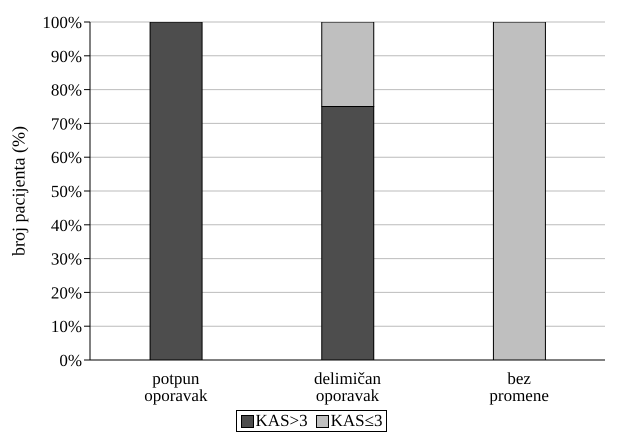 The height and width of the screenshot is (444, 625). What do you see at coordinates (66, 259) in the screenshot?
I see `y-tick-label: 30%` at bounding box center [66, 259].